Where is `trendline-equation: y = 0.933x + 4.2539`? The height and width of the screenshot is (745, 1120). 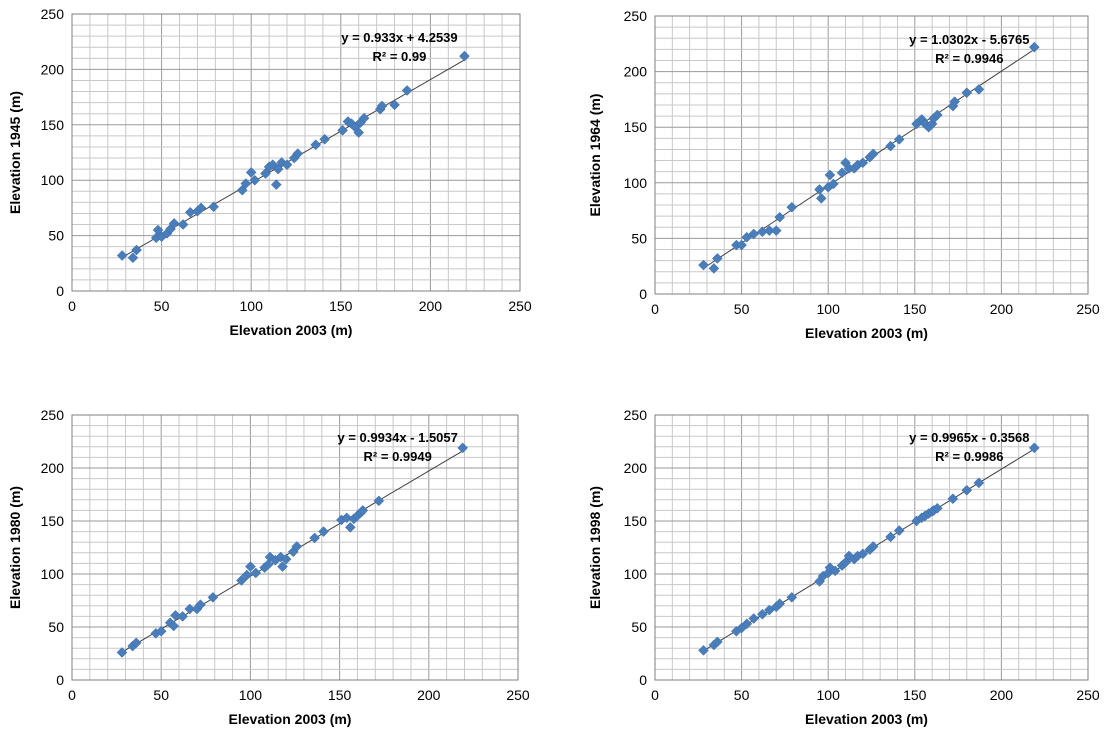
trendline-equation: y = 0.933x + 4.2539 is located at coordinates (399, 37).